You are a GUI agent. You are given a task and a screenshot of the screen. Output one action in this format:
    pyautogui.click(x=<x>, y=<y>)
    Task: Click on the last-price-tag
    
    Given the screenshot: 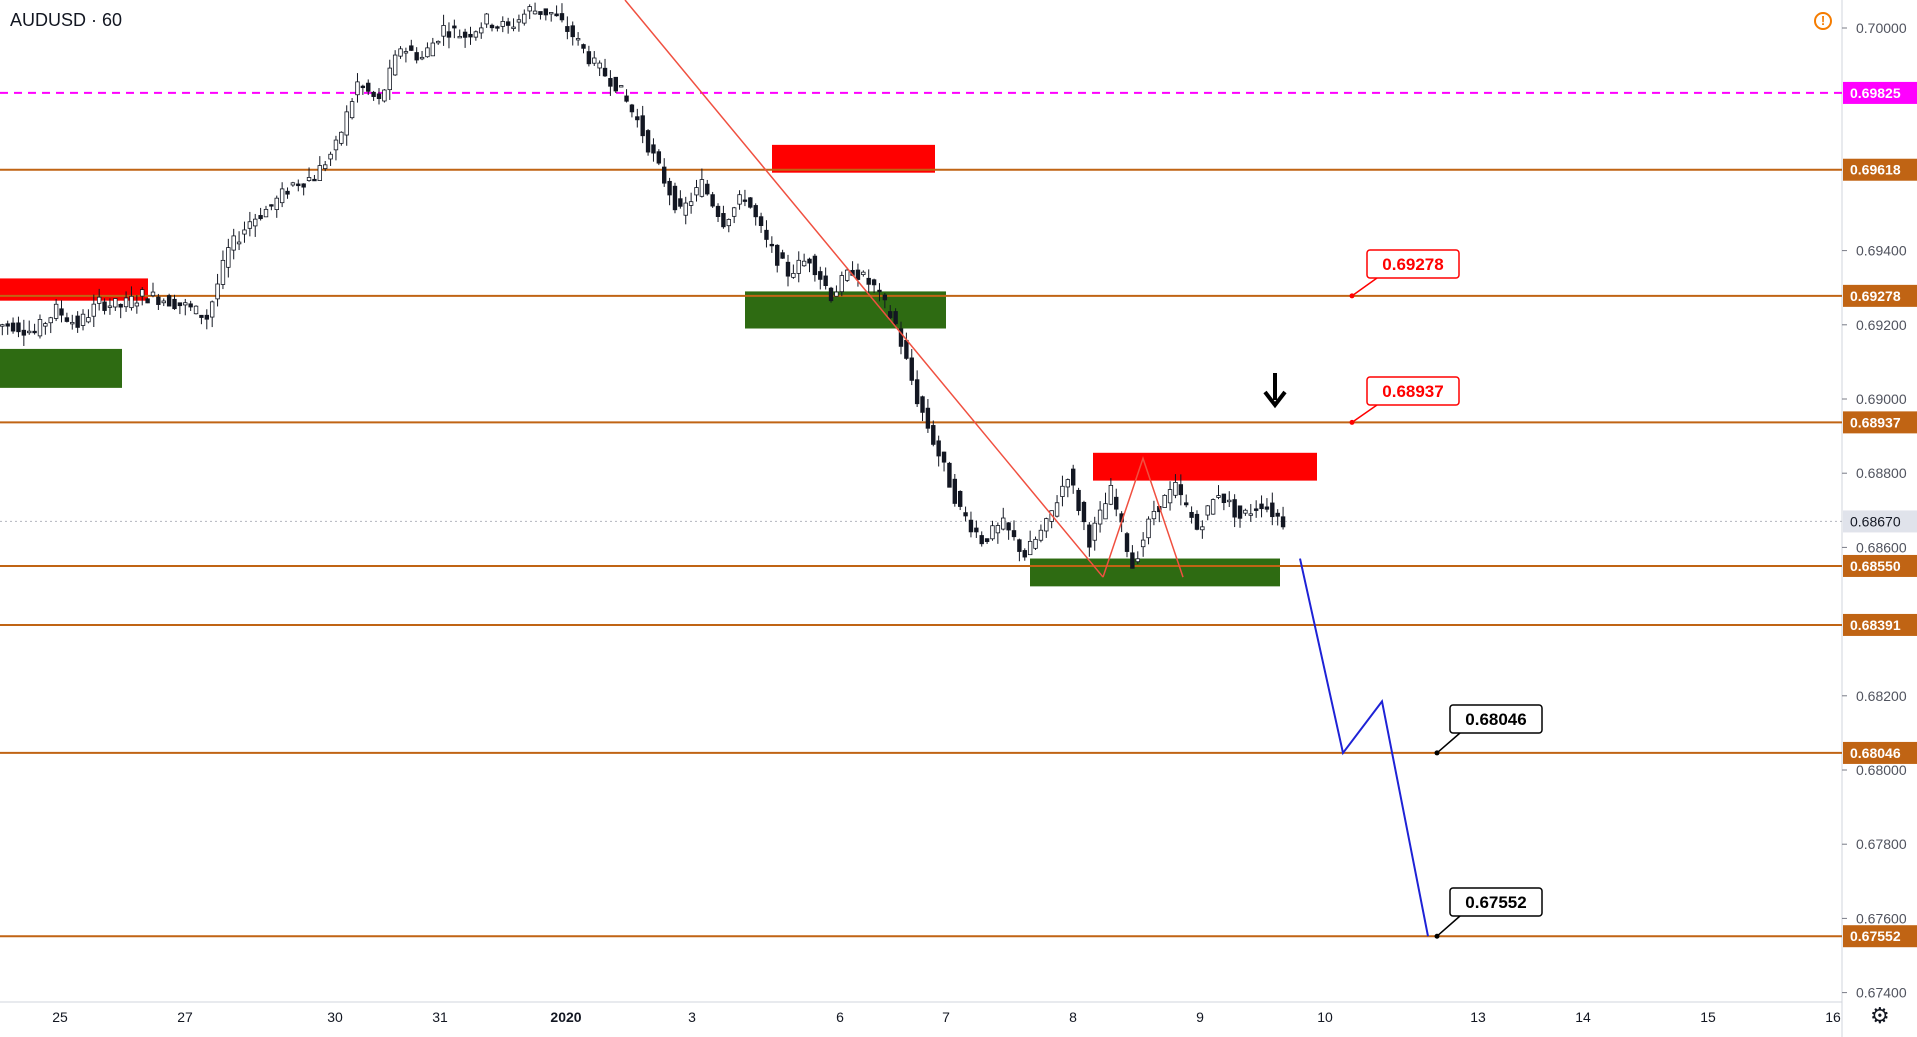 What is the action you would take?
    pyautogui.click(x=1880, y=521)
    